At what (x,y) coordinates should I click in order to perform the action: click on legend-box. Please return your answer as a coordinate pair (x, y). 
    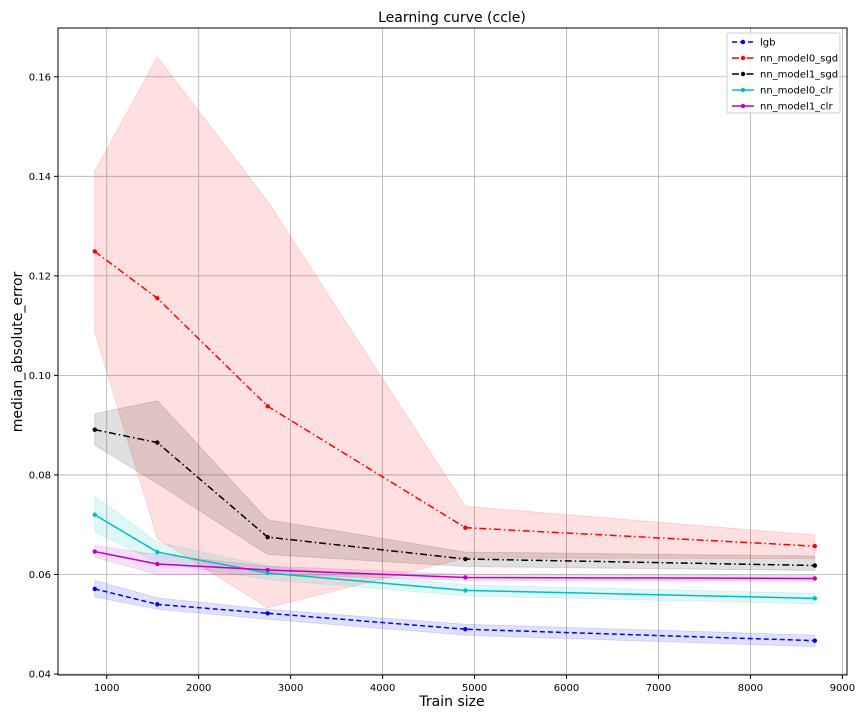
    Looking at the image, I should click on (783, 73).